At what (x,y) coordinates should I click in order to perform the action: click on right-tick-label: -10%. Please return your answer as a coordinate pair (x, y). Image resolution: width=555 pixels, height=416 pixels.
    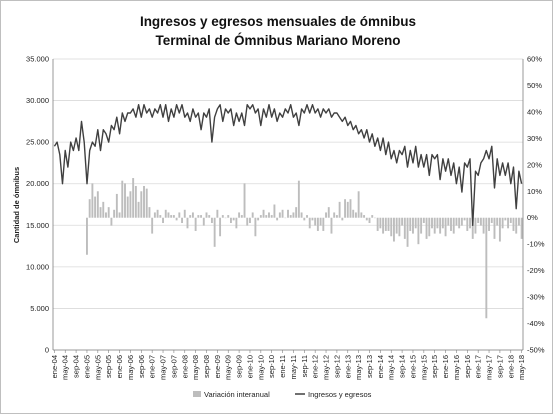
    Looking at the image, I should click on (536, 244).